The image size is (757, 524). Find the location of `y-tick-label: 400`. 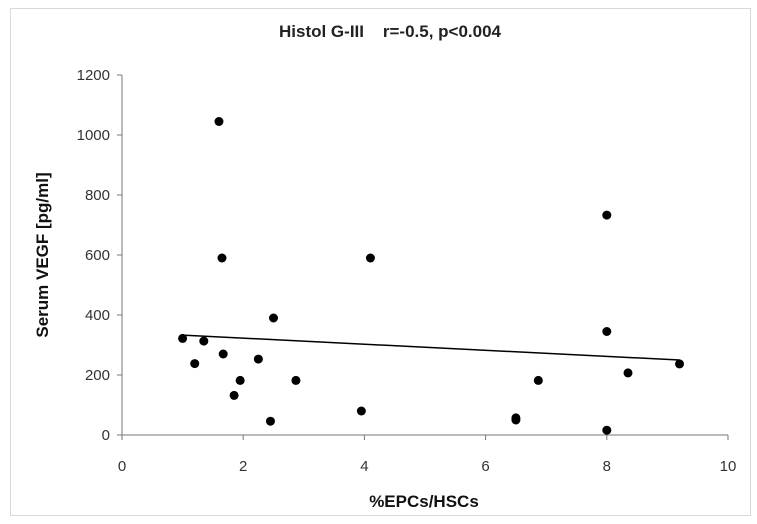

y-tick-label: 400 is located at coordinates (97, 315).